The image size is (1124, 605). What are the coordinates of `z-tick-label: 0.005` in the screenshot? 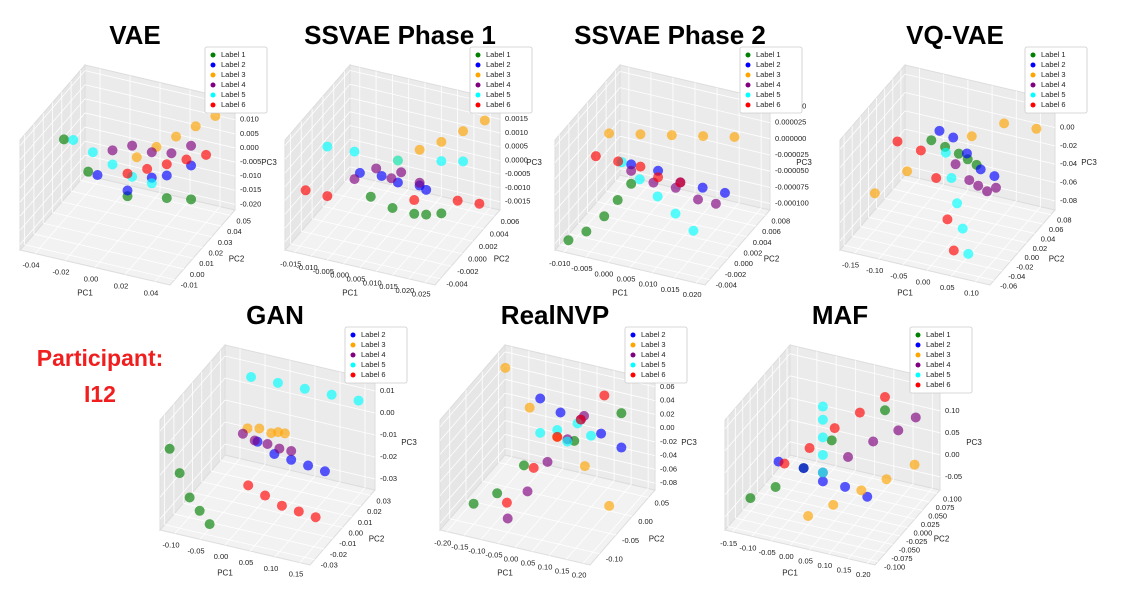 It's located at (249, 133).